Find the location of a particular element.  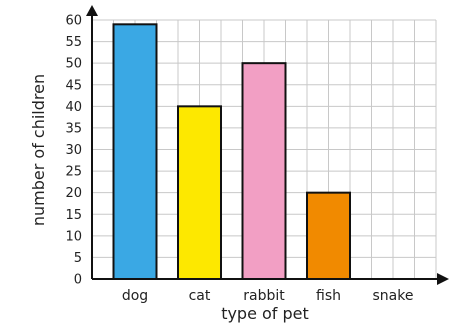

bar-dog is located at coordinates (135, 151).